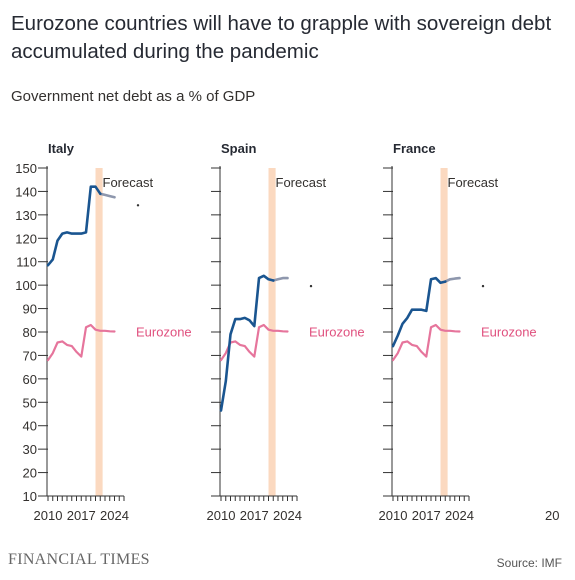 This screenshot has width=575, height=580. Describe the element at coordinates (26, 191) in the screenshot. I see `y-tick-label: 140` at that location.